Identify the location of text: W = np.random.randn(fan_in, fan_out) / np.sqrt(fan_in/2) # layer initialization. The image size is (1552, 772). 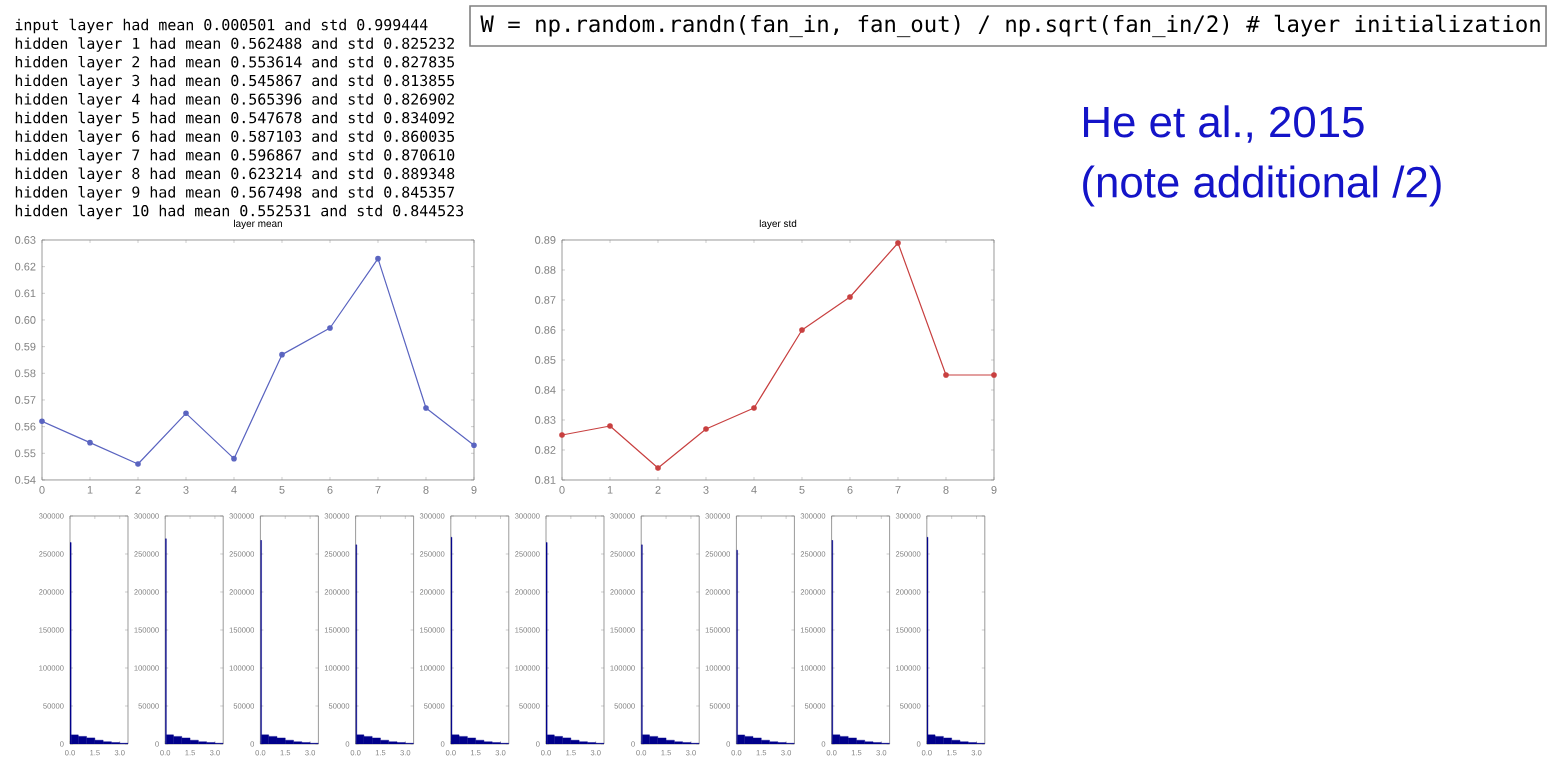
(1010, 26).